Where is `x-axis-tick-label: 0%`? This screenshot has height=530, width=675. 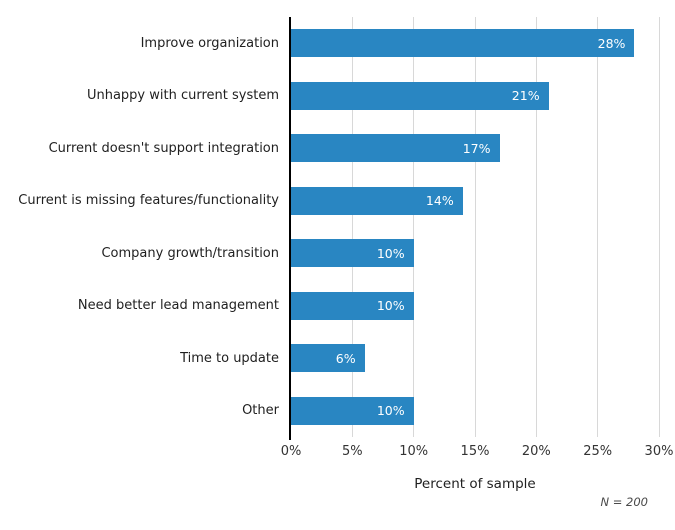
x-axis-tick-label: 0% is located at coordinates (291, 451).